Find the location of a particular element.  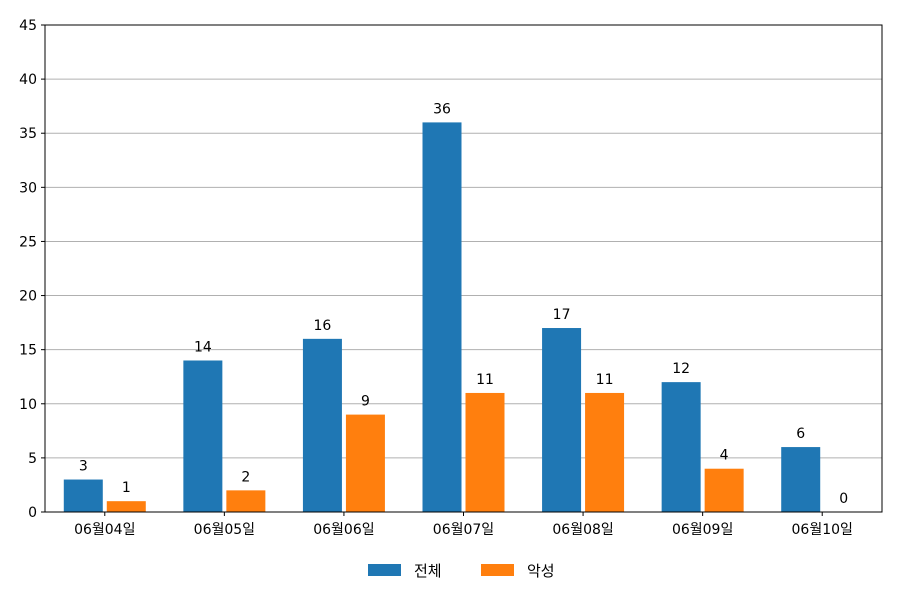

data-label: 9 is located at coordinates (365, 402).